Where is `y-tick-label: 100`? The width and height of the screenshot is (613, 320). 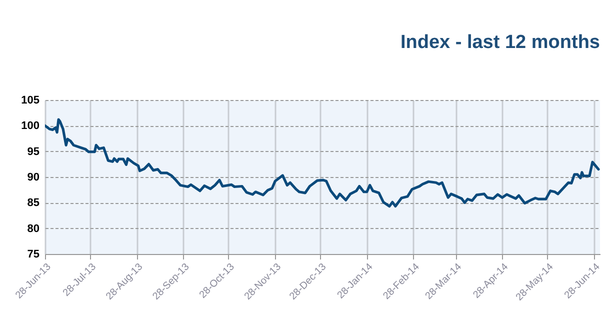 y-tick-label: 100 is located at coordinates (30, 126).